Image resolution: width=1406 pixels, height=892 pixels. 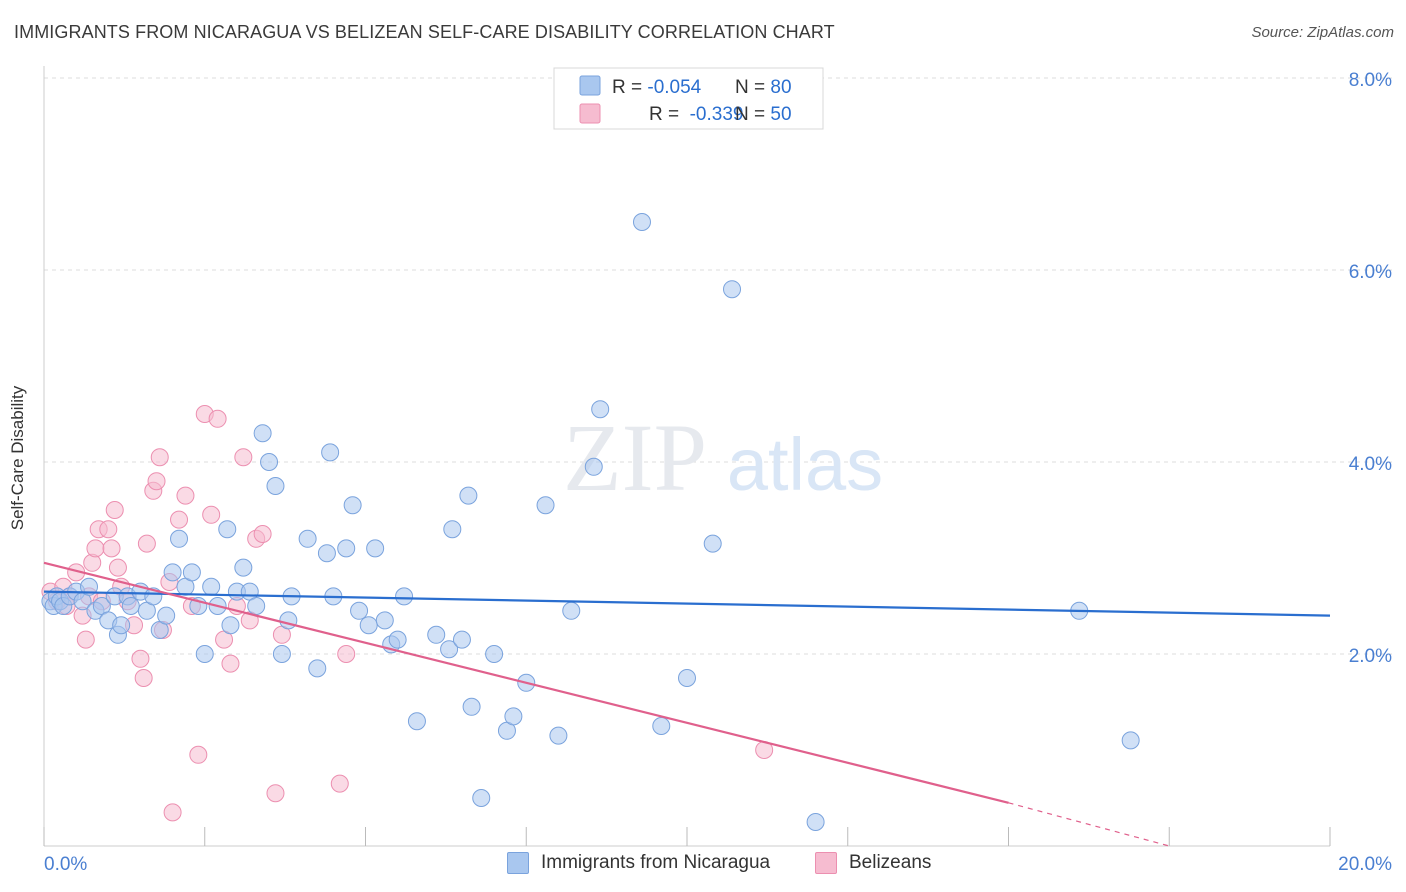 What do you see at coordinates (1370, 80) in the screenshot?
I see `y-tick-label-3: 8.0%` at bounding box center [1370, 80].